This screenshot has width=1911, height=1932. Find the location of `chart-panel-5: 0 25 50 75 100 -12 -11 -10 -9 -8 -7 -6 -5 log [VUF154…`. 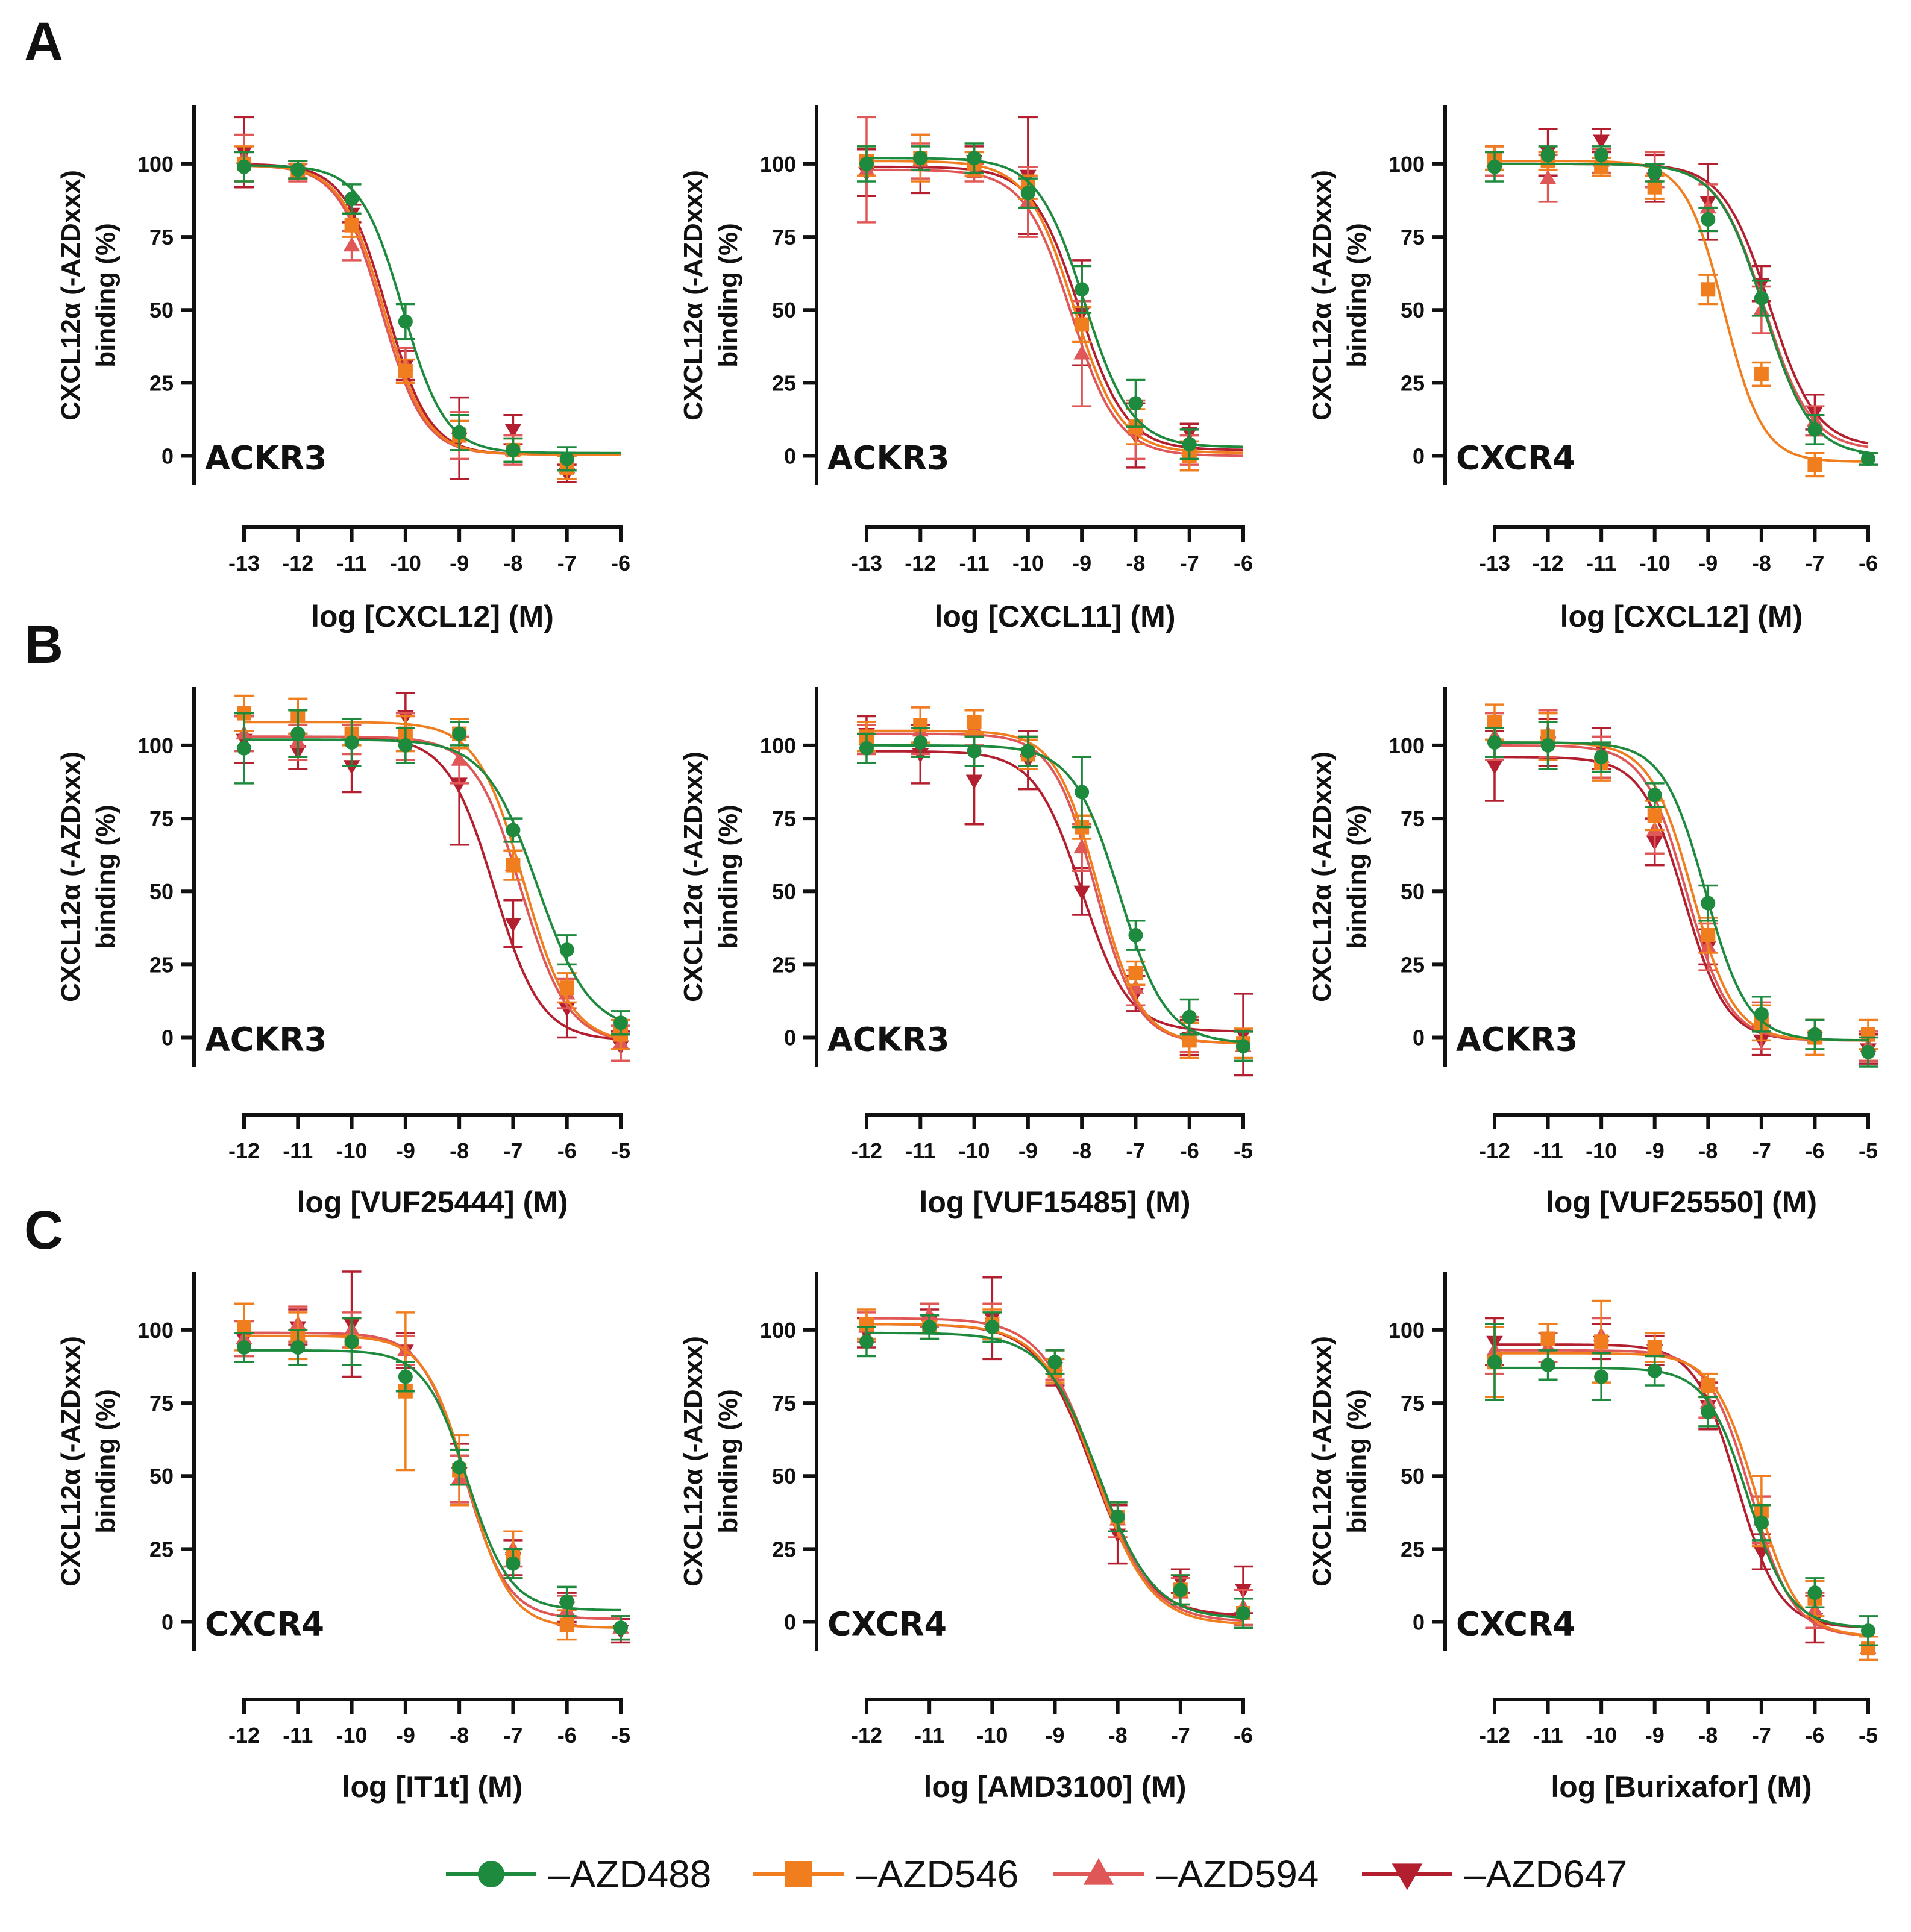

chart-panel-5: 0 25 50 75 100 -12 -11 -10 -9 -8 -7 -6 -5 log [VUF154… is located at coordinates (966, 953).